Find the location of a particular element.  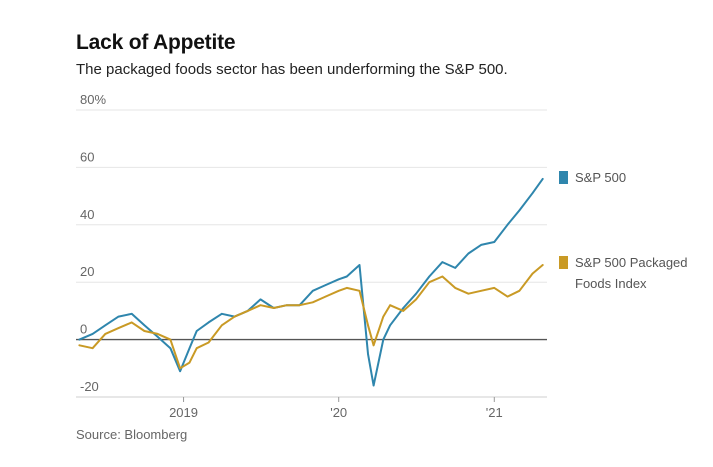

series-line-packaged-foods is located at coordinates (311, 317).